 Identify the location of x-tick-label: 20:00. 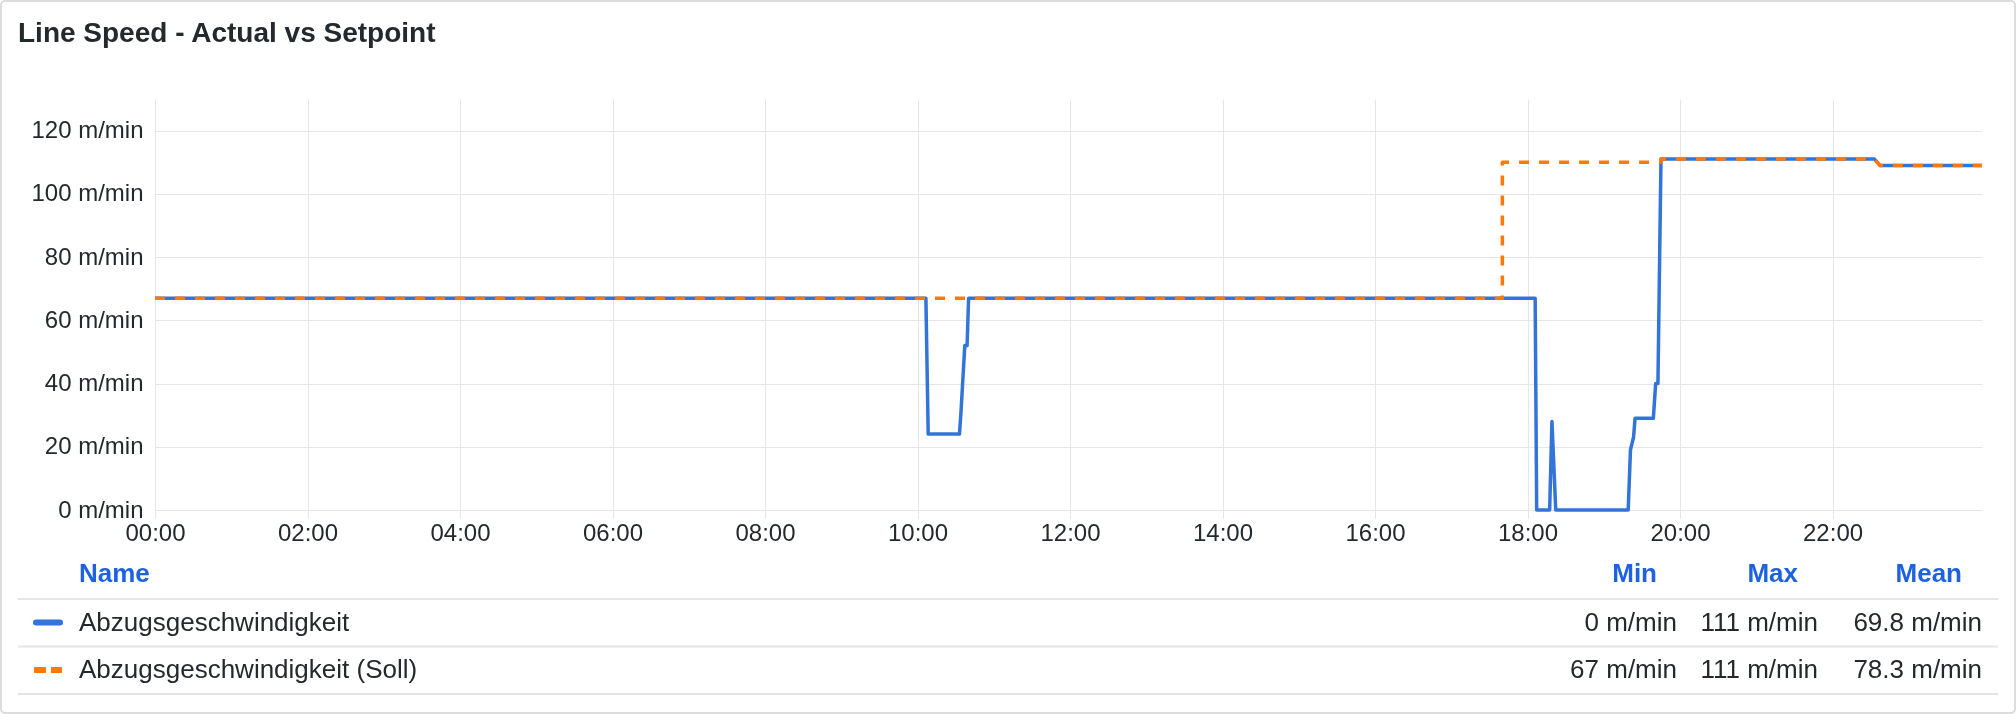
(1680, 532).